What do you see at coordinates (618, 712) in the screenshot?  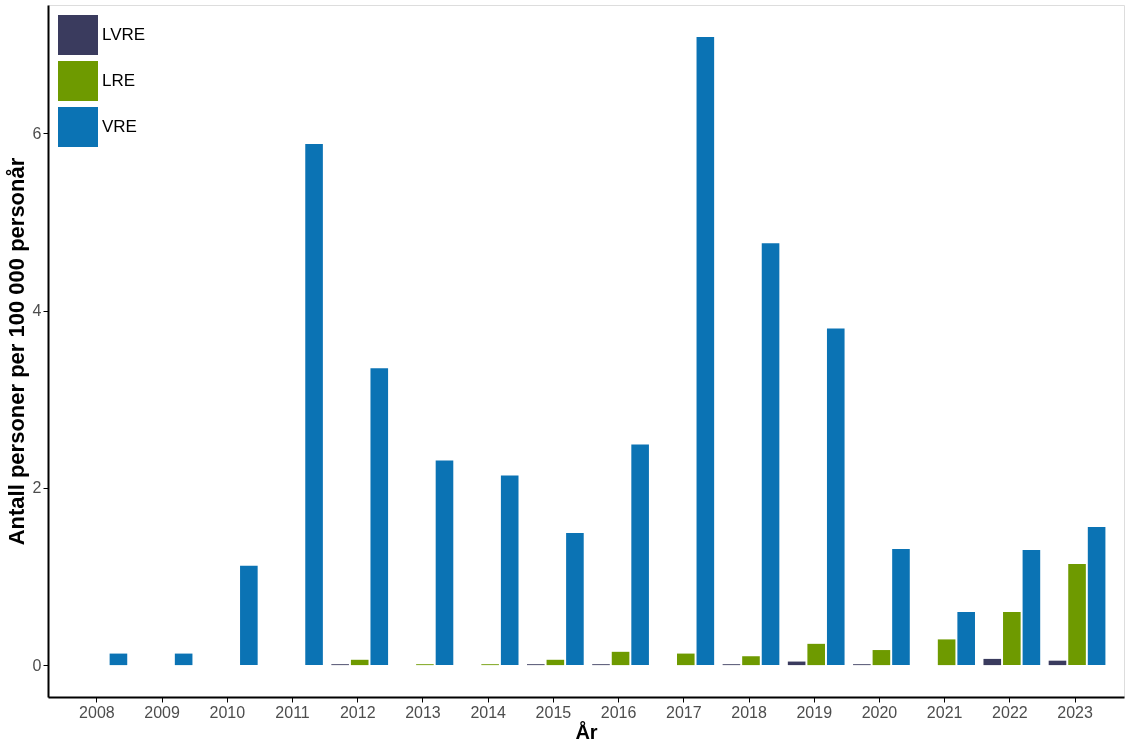 I see `x-tick-label: 2016` at bounding box center [618, 712].